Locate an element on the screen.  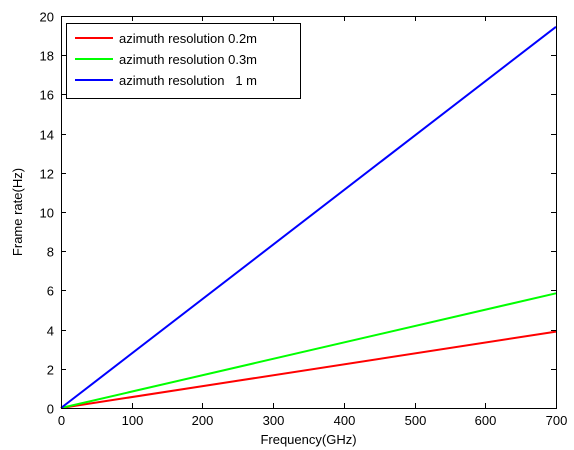
legend-label-2: azimuth resolution 1 m is located at coordinates (188, 80).